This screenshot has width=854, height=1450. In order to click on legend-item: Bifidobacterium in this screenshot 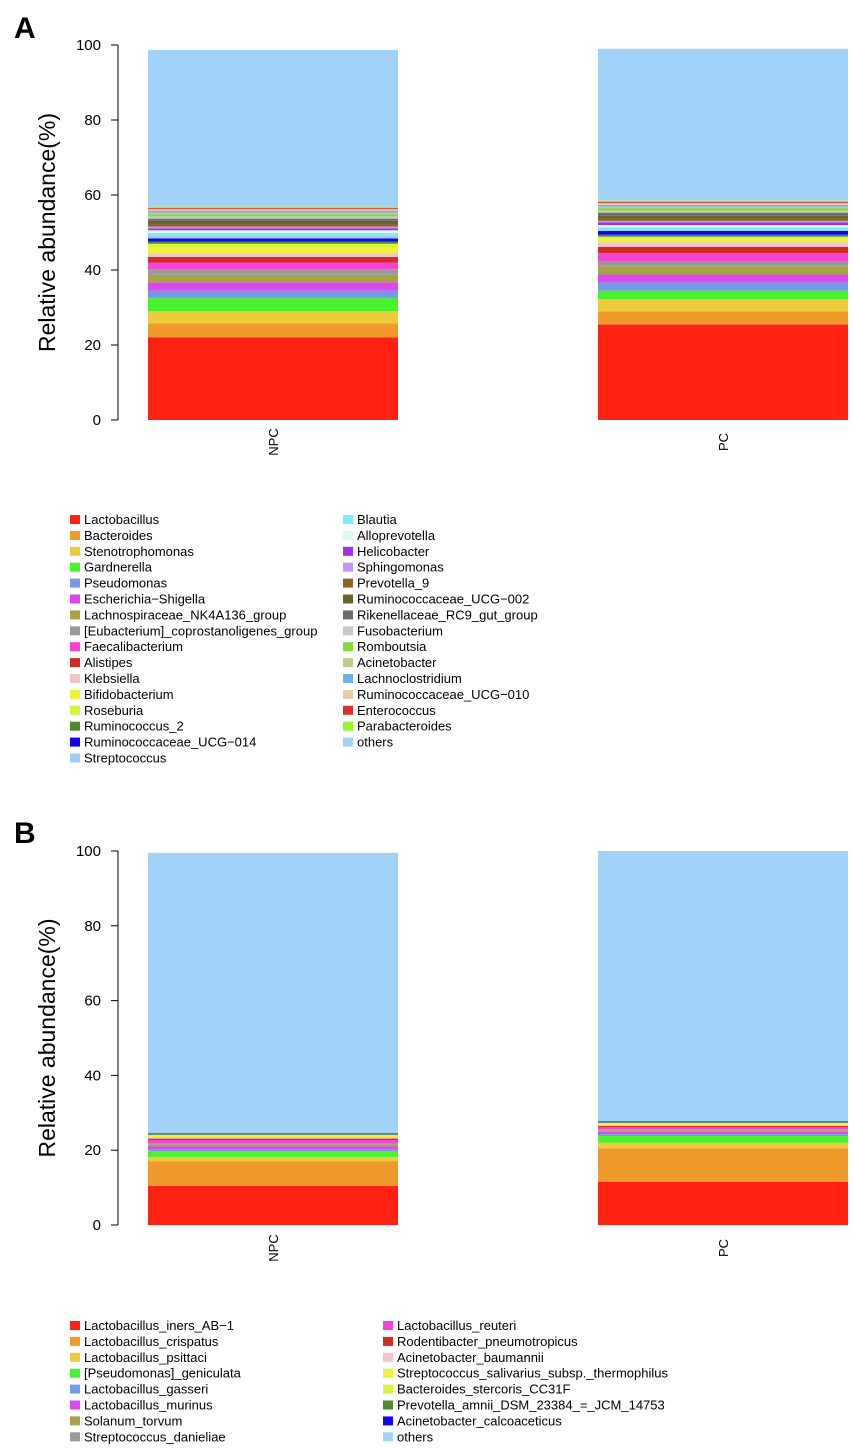, I will do `click(122, 694)`.